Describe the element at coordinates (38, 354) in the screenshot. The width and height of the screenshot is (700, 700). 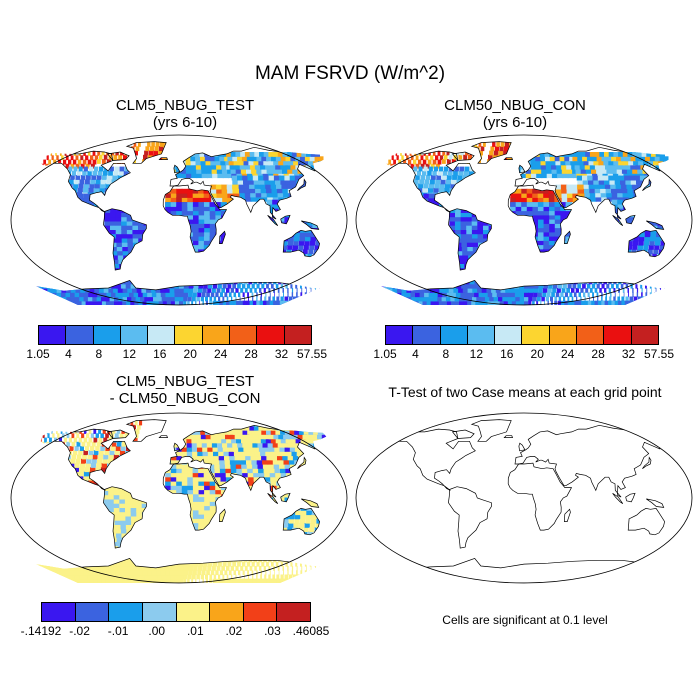
I see `colorbar-test-tick-label: 1.05` at that location.